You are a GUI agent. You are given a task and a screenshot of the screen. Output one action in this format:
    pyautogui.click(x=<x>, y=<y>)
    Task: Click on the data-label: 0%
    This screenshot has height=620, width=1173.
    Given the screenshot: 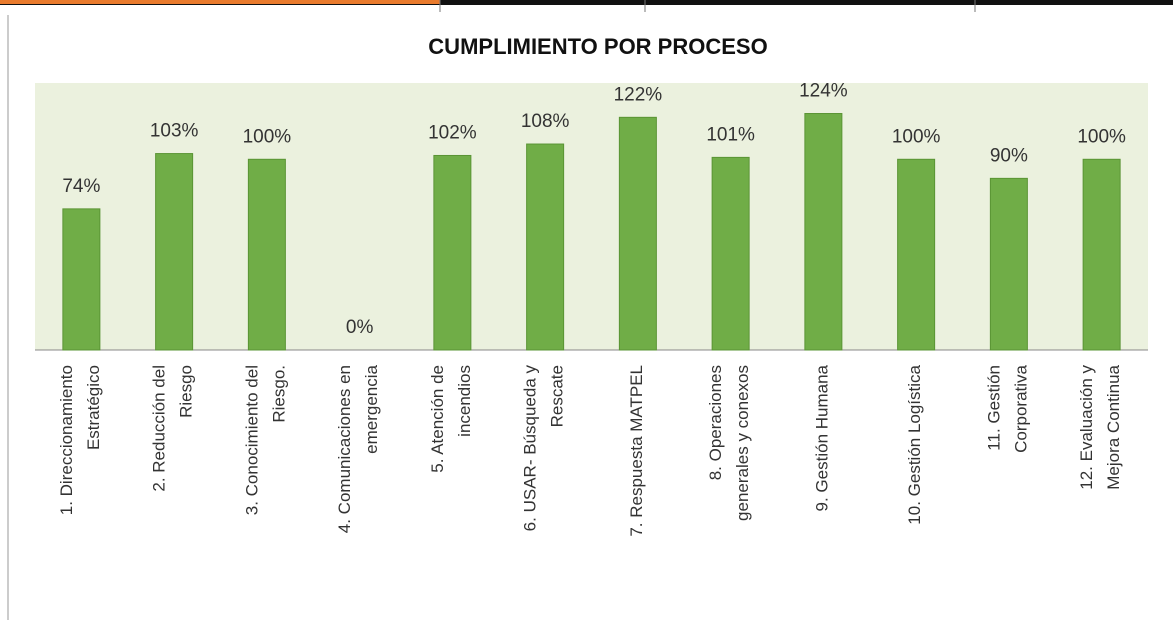 What is the action you would take?
    pyautogui.click(x=360, y=327)
    